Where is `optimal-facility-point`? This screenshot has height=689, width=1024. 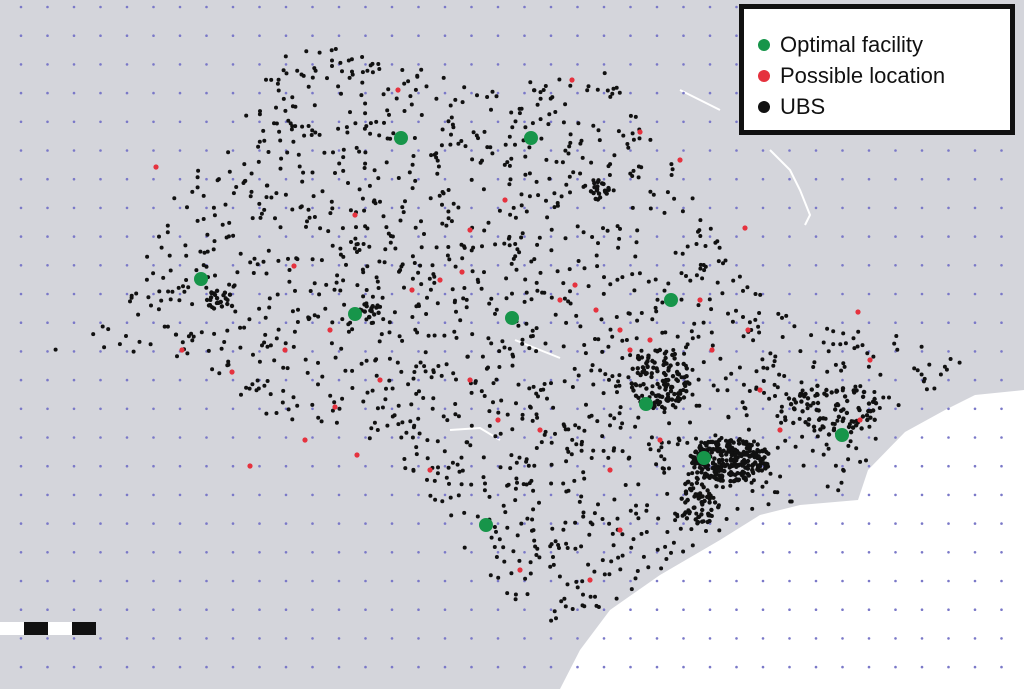 optimal-facility-point is located at coordinates (671, 300).